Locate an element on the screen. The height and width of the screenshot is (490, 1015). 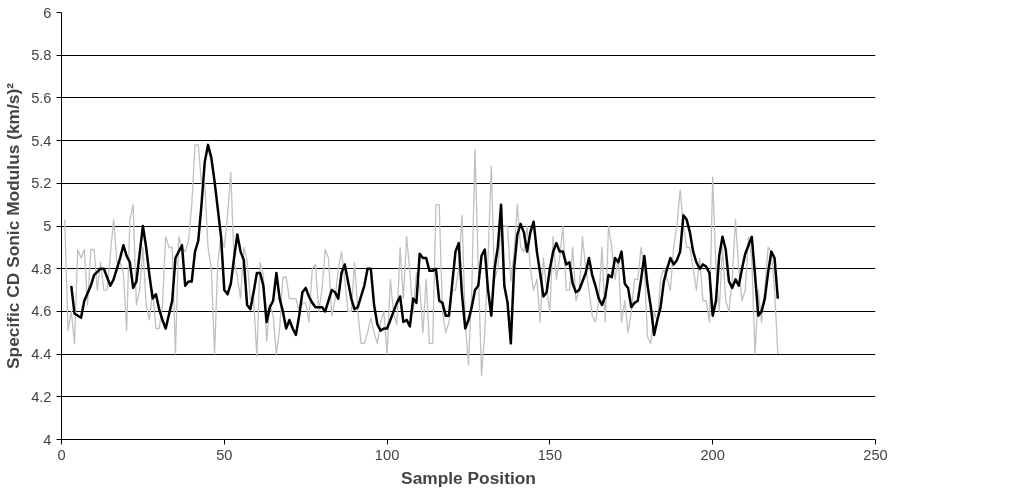
y-tick-label: 5.6 is located at coordinates (41, 97).